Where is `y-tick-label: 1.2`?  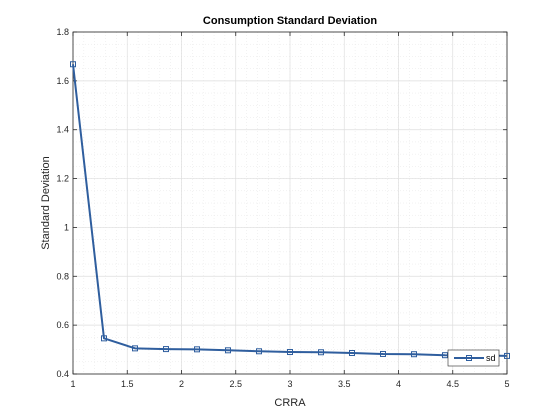 y-tick-label: 1.2 is located at coordinates (62, 179).